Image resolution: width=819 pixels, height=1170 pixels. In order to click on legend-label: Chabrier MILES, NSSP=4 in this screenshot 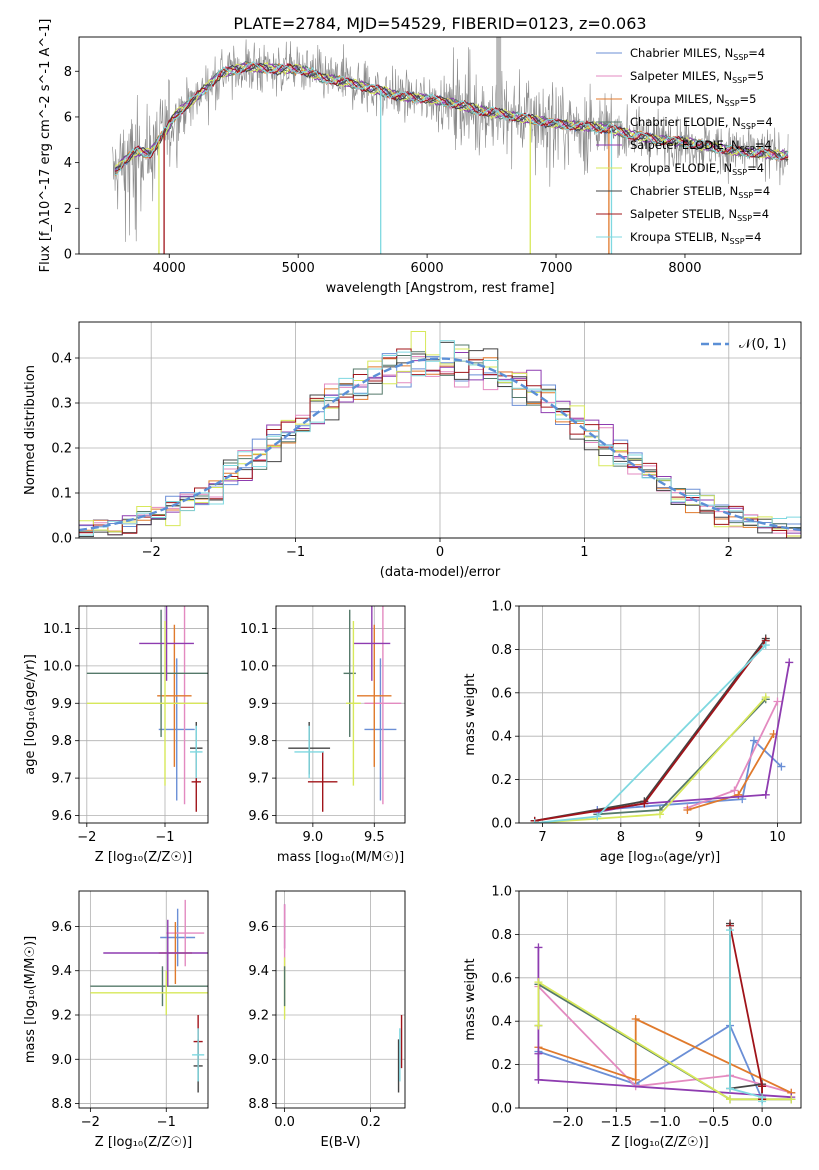, I will do `click(697, 54)`.